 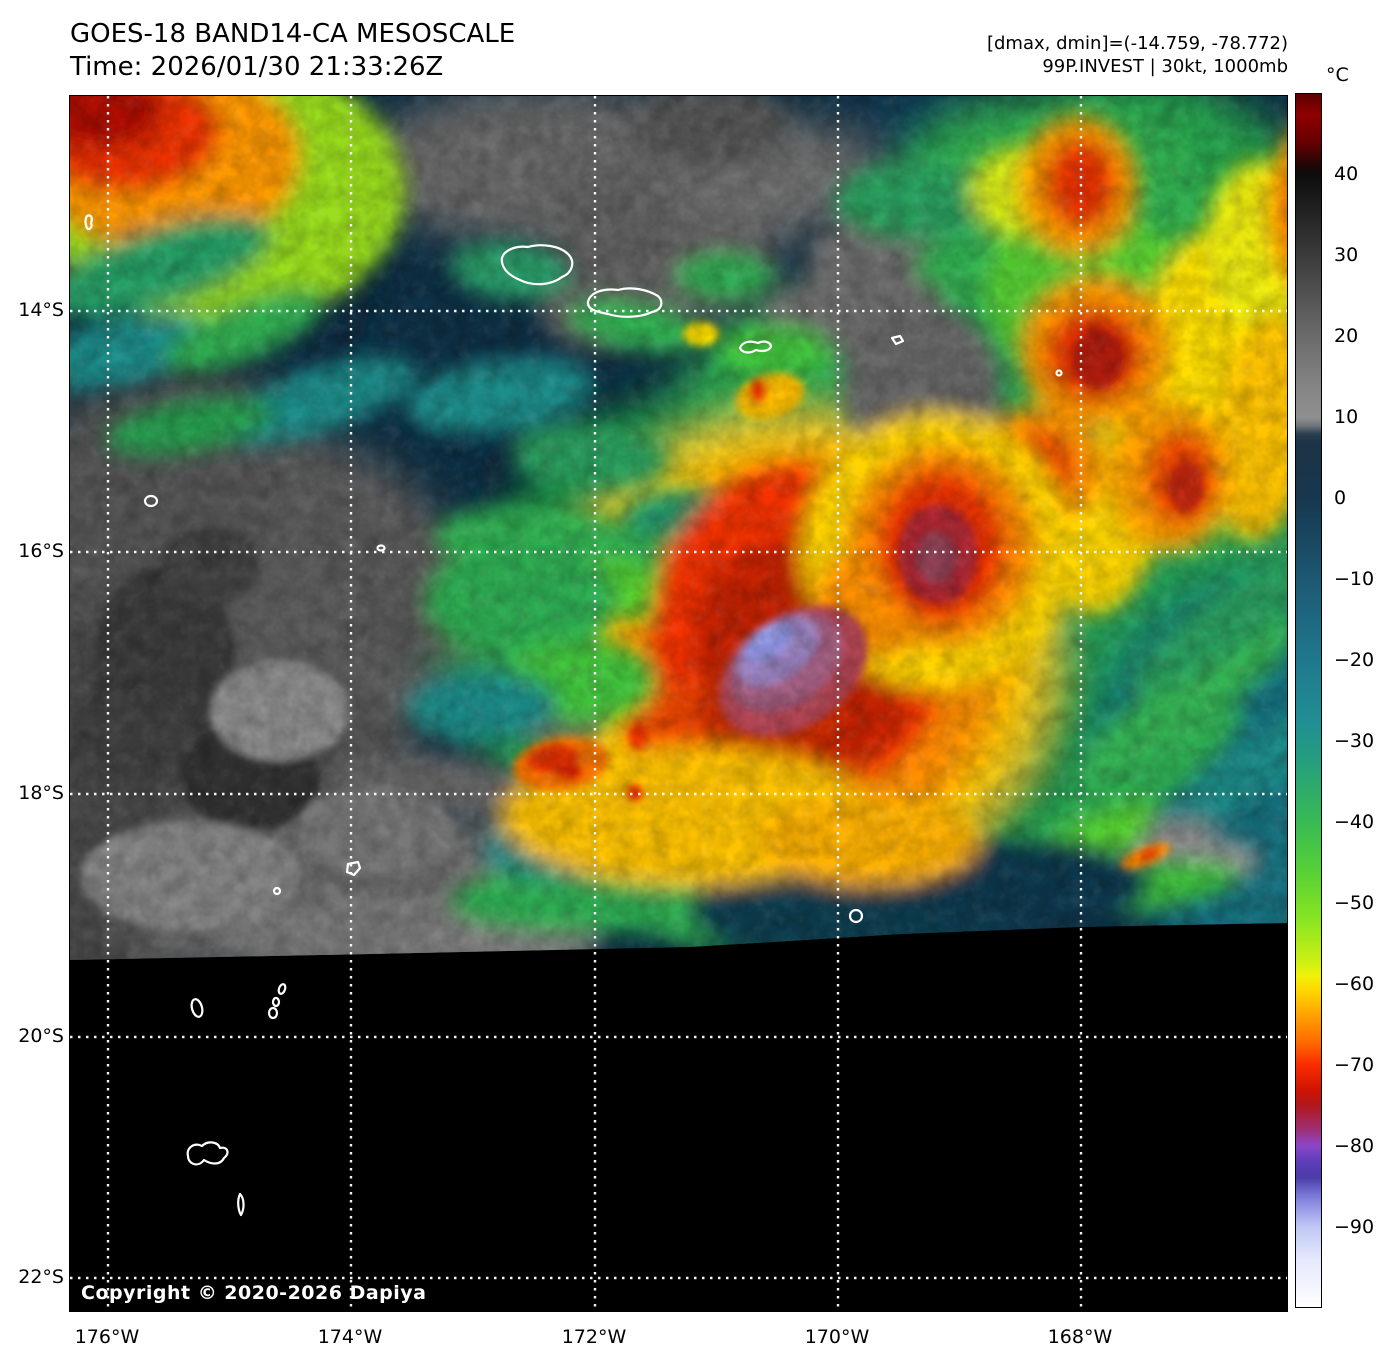 What do you see at coordinates (254, 1293) in the screenshot?
I see `copyright-watermark: Copyright © 2020-2026 Dapiya` at bounding box center [254, 1293].